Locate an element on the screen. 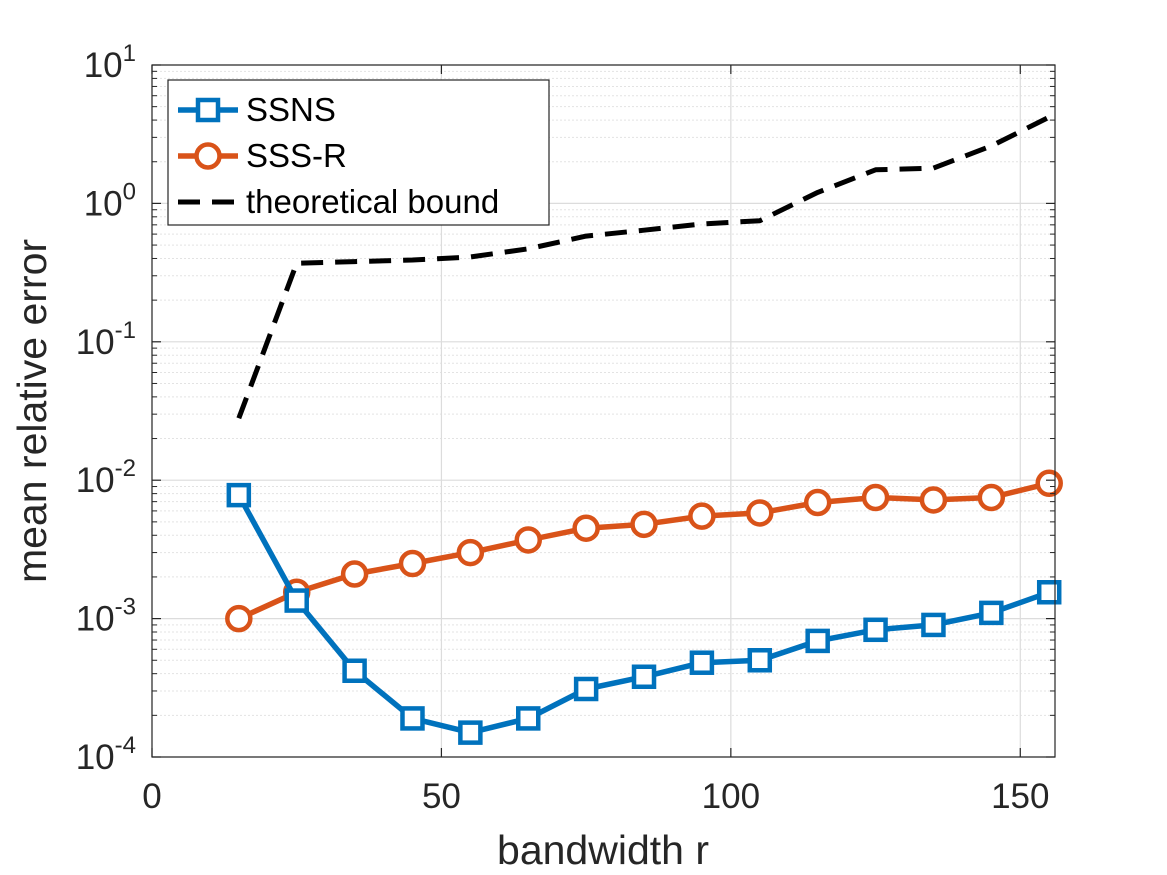  x-tick-label: 150 is located at coordinates (1020, 796).